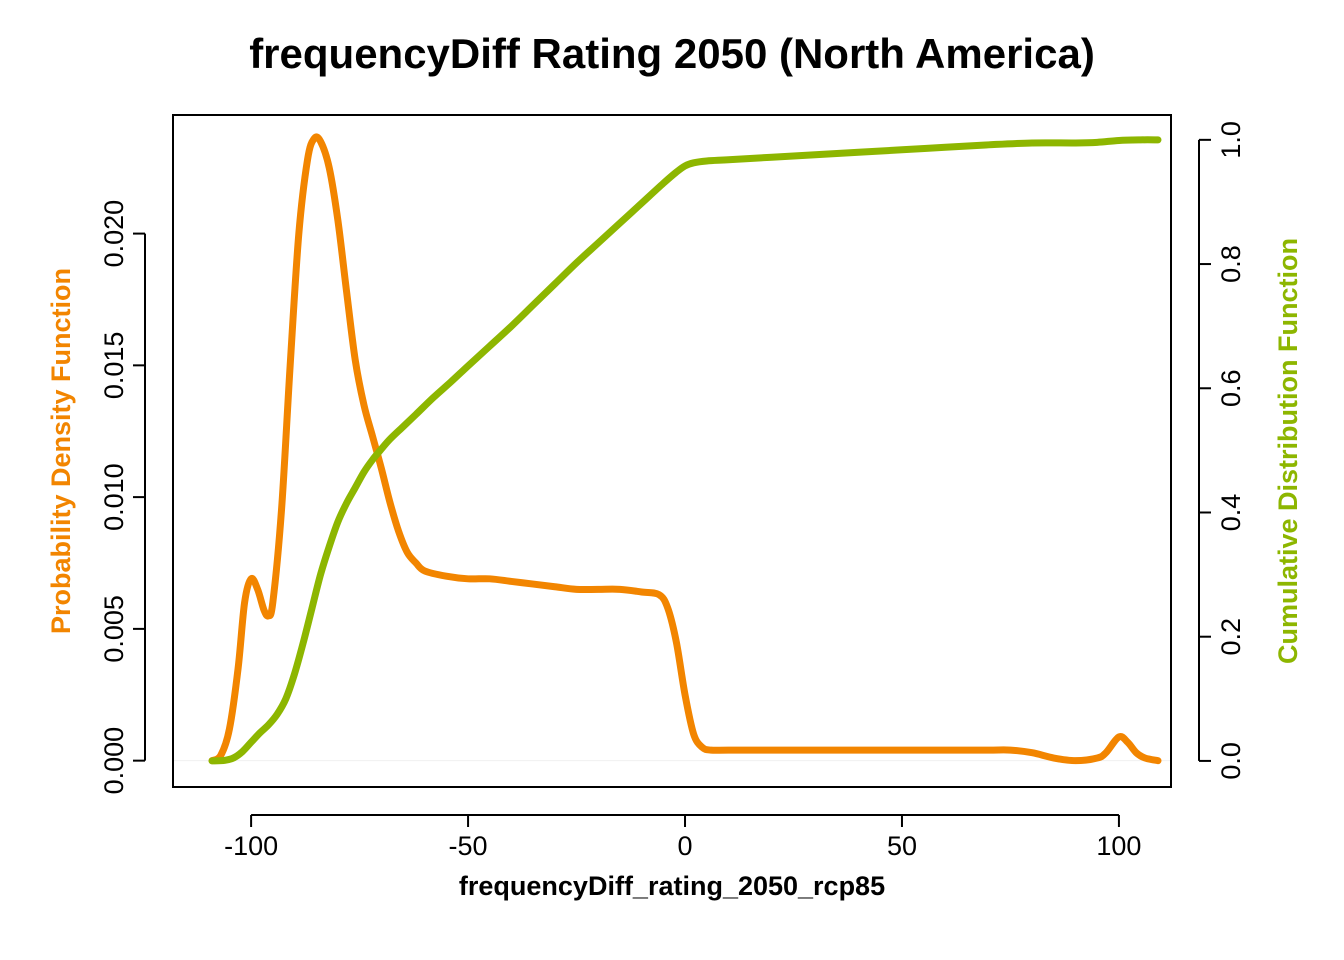  I want to click on x-tick-label: 0, so click(685, 846).